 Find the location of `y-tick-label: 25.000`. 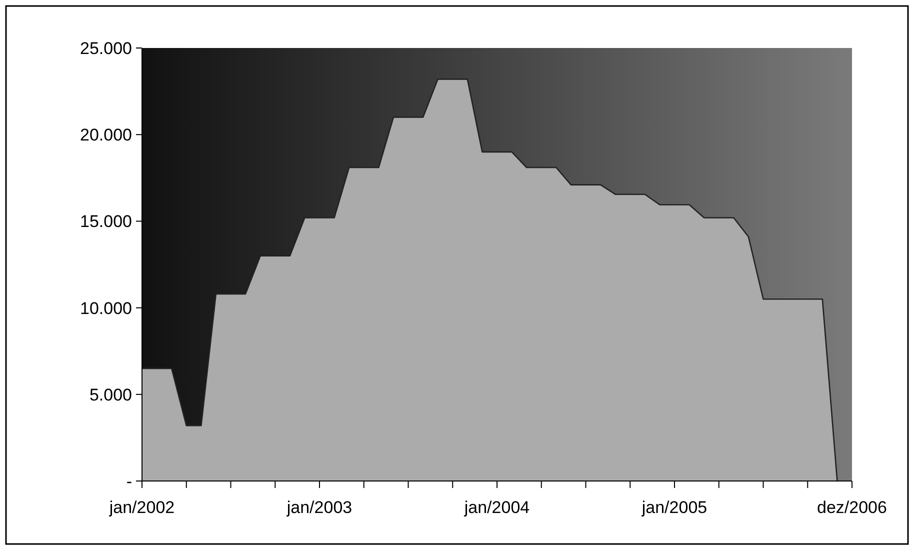

y-tick-label: 25.000 is located at coordinates (106, 48).